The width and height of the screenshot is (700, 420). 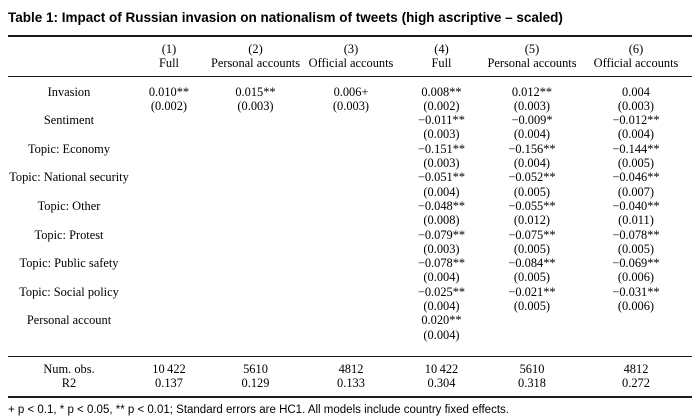 I want to click on coef-estimate: −0.069**, so click(x=636, y=263).